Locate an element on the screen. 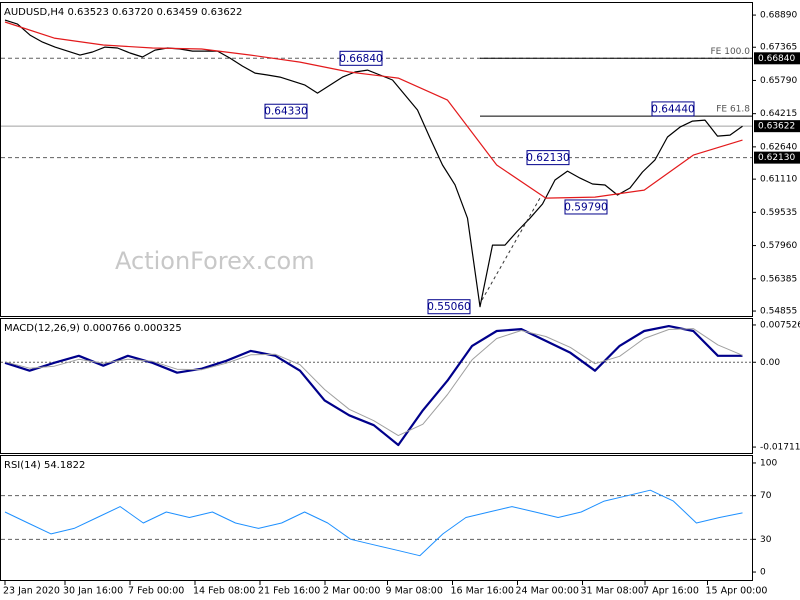 This screenshot has height=600, width=800. y-tick-label: 0.62640 is located at coordinates (778, 147).